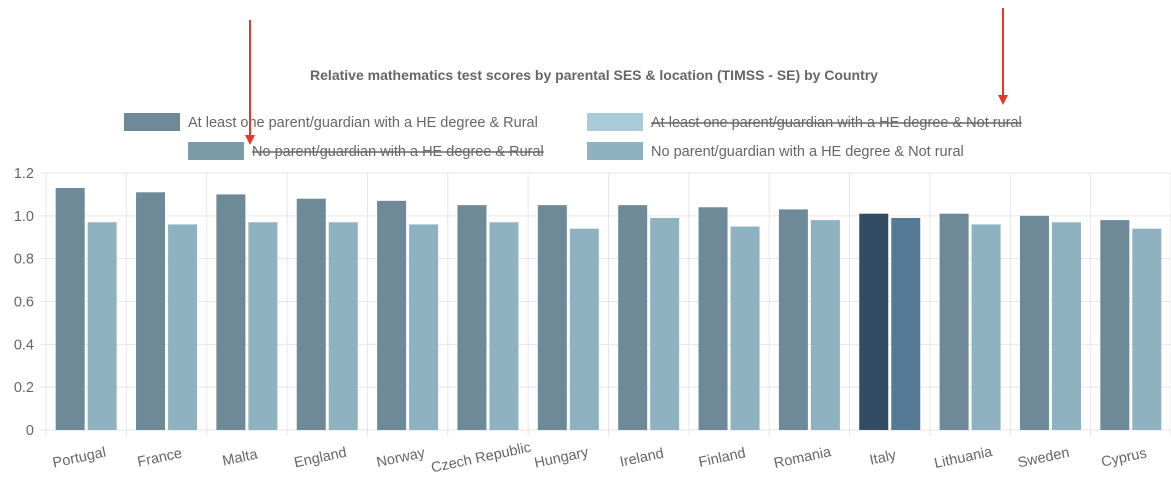  What do you see at coordinates (722, 458) in the screenshot?
I see `x-tick-label: Finland` at bounding box center [722, 458].